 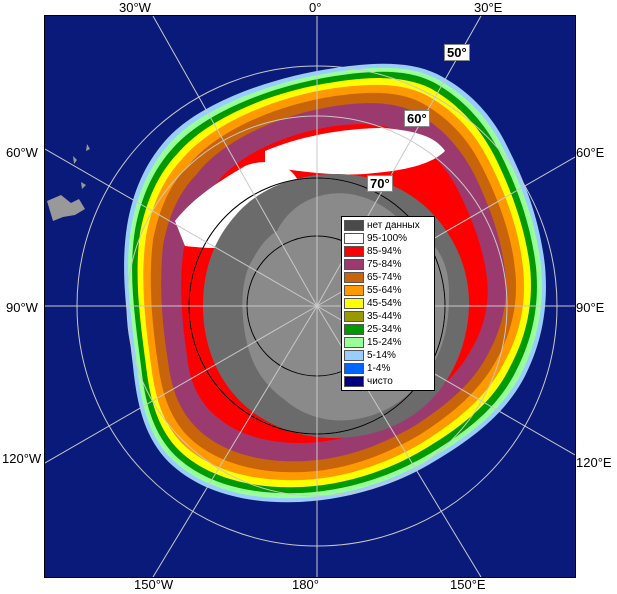 I want to click on legend-item: 95-100%, so click(x=388, y=238).